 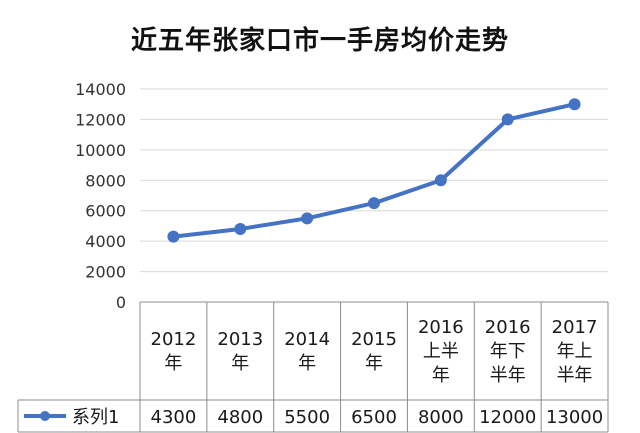 I want to click on data-table-value: 8000, so click(x=441, y=417).